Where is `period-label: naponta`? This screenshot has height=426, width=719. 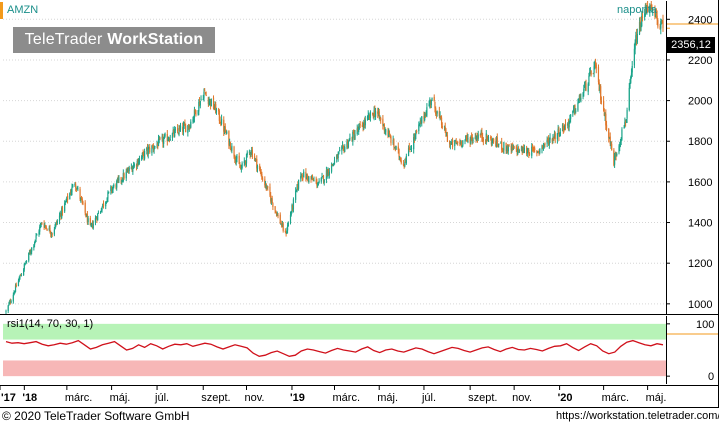 period-label: naponta is located at coordinates (637, 10).